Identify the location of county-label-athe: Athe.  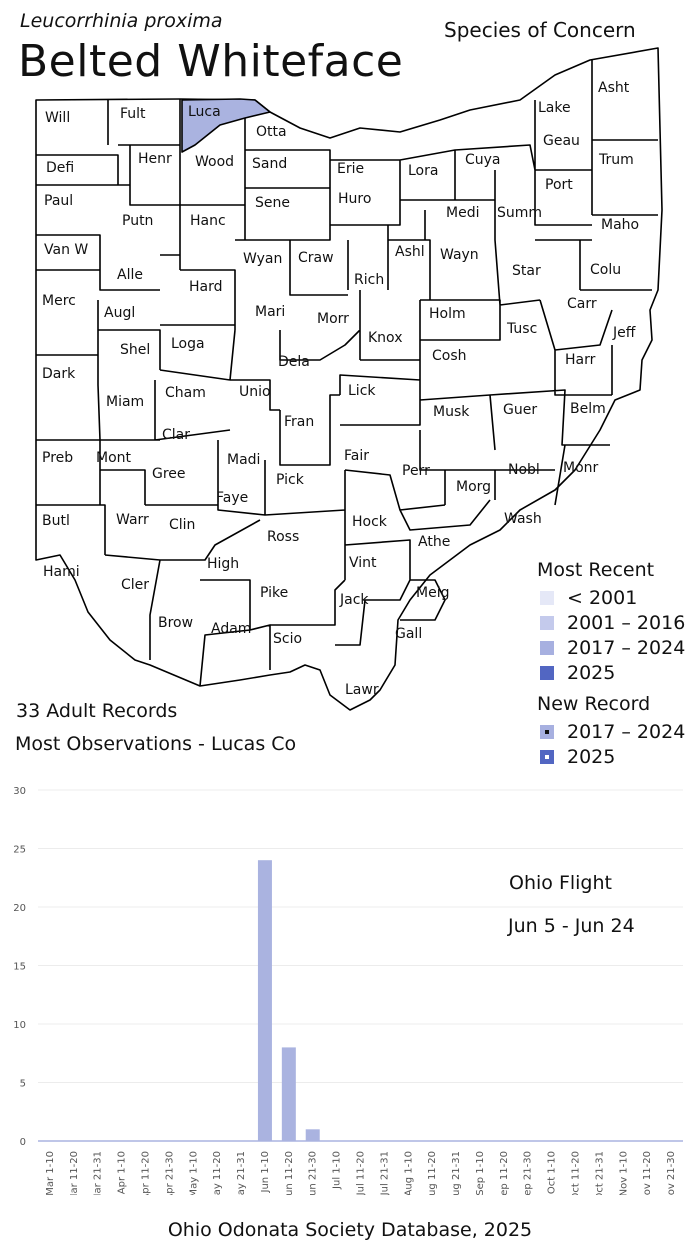
(434, 542).